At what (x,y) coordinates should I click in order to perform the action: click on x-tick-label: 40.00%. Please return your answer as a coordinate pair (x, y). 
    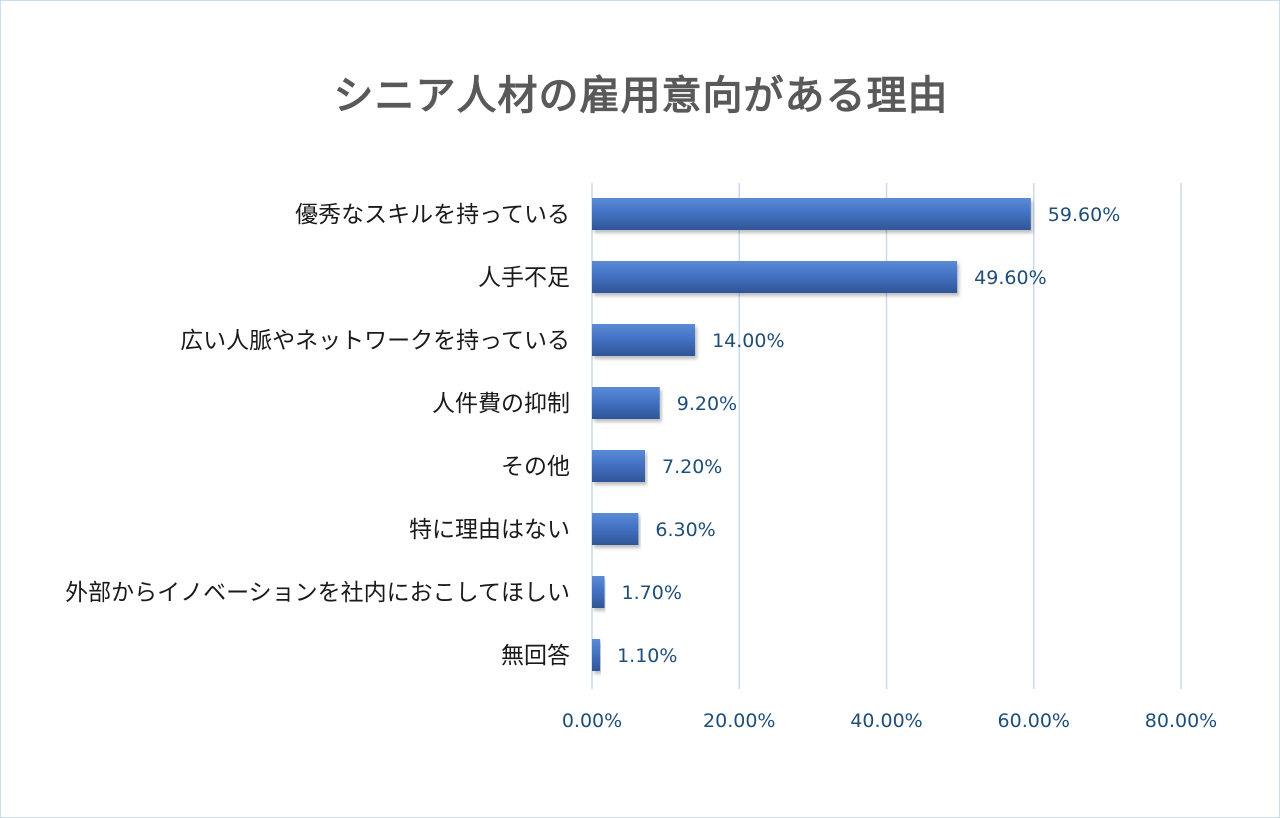
    Looking at the image, I should click on (886, 721).